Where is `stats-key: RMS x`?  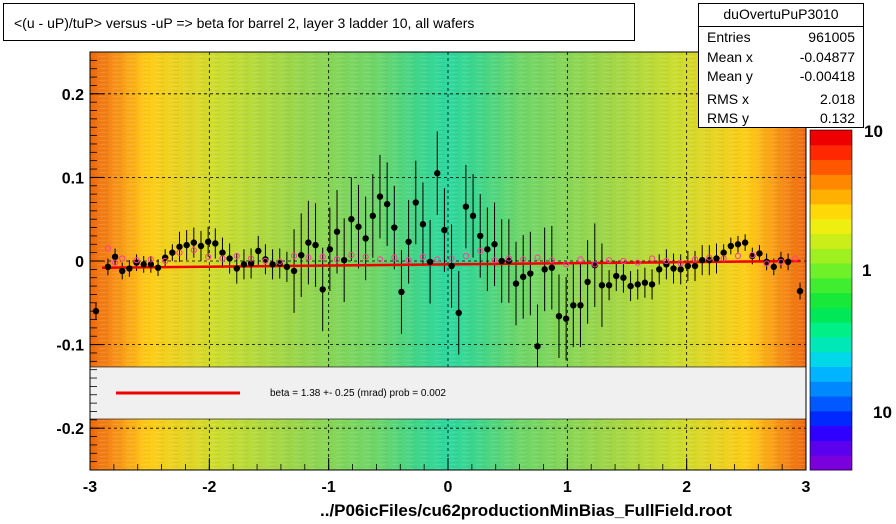 stats-key: RMS x is located at coordinates (728, 99).